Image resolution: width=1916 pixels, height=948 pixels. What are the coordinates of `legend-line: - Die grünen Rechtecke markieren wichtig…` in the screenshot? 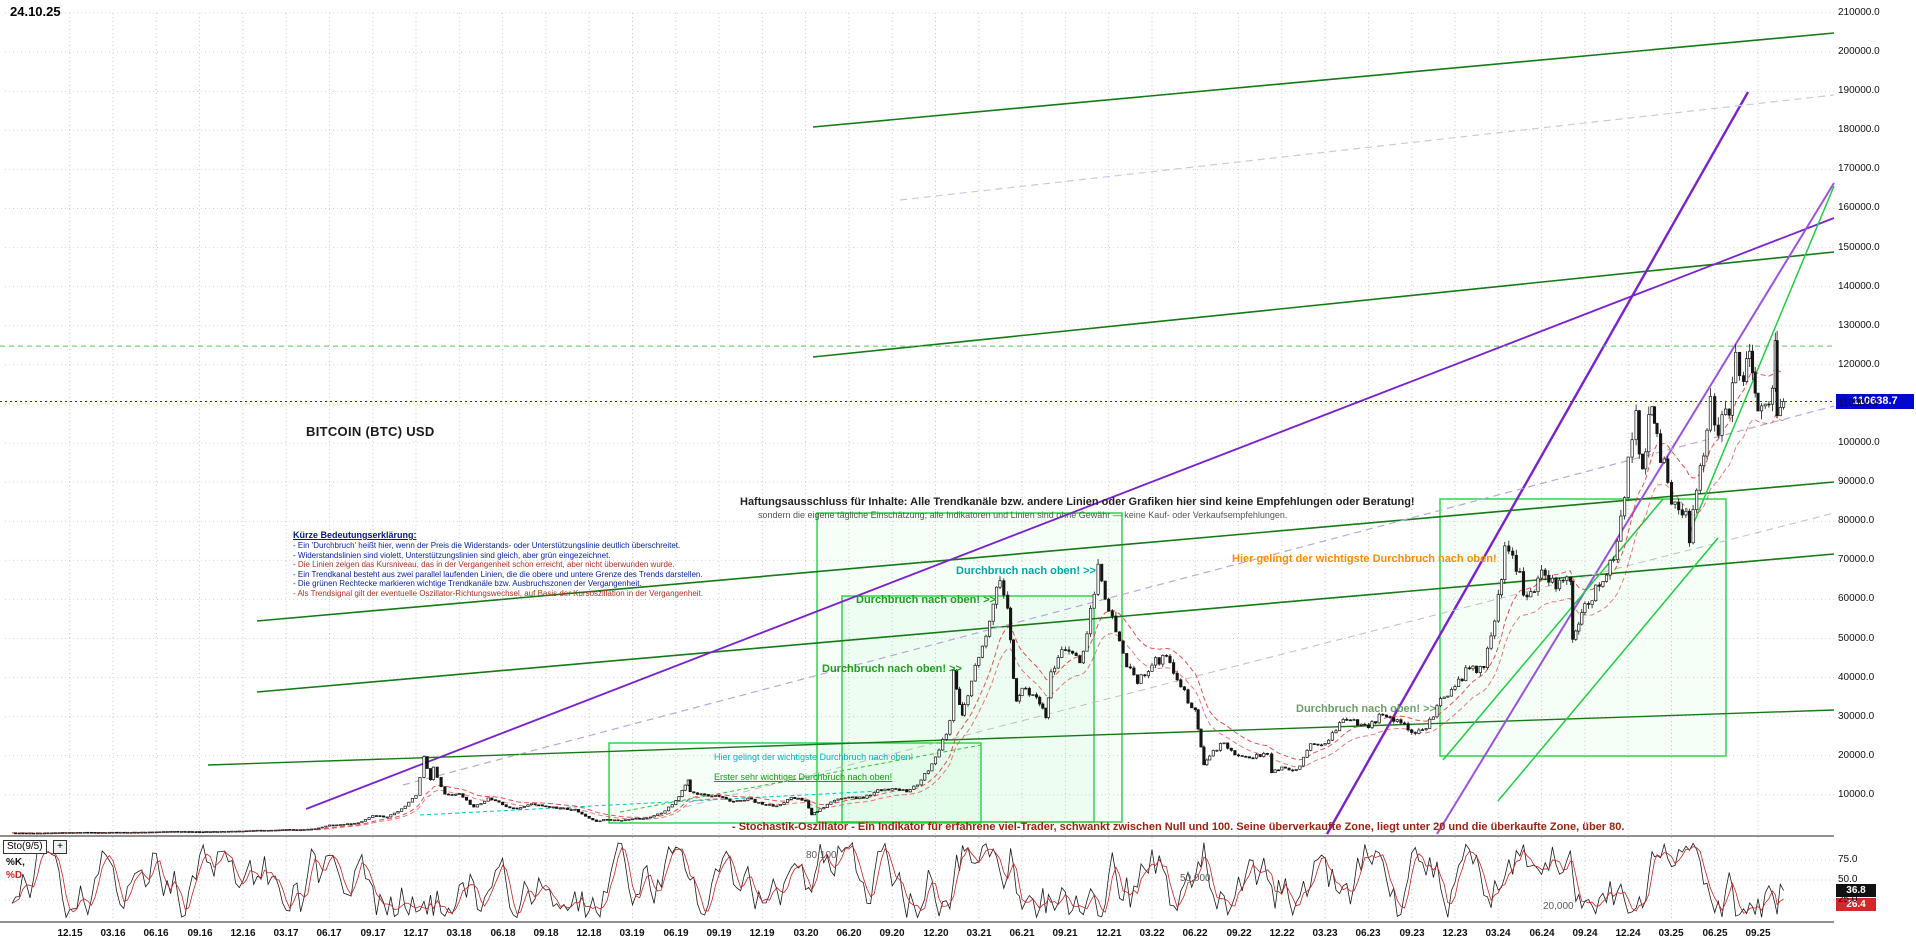 It's located at (467, 584).